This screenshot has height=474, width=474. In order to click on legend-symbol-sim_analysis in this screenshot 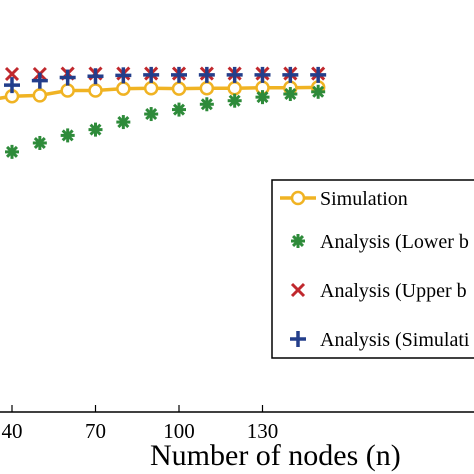, I will do `click(298, 339)`.